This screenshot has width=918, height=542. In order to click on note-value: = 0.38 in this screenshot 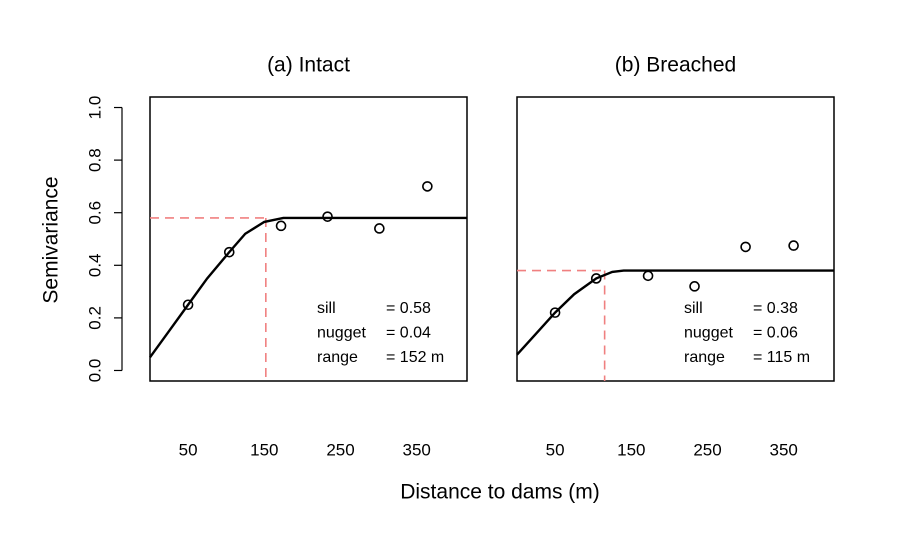, I will do `click(775, 308)`.